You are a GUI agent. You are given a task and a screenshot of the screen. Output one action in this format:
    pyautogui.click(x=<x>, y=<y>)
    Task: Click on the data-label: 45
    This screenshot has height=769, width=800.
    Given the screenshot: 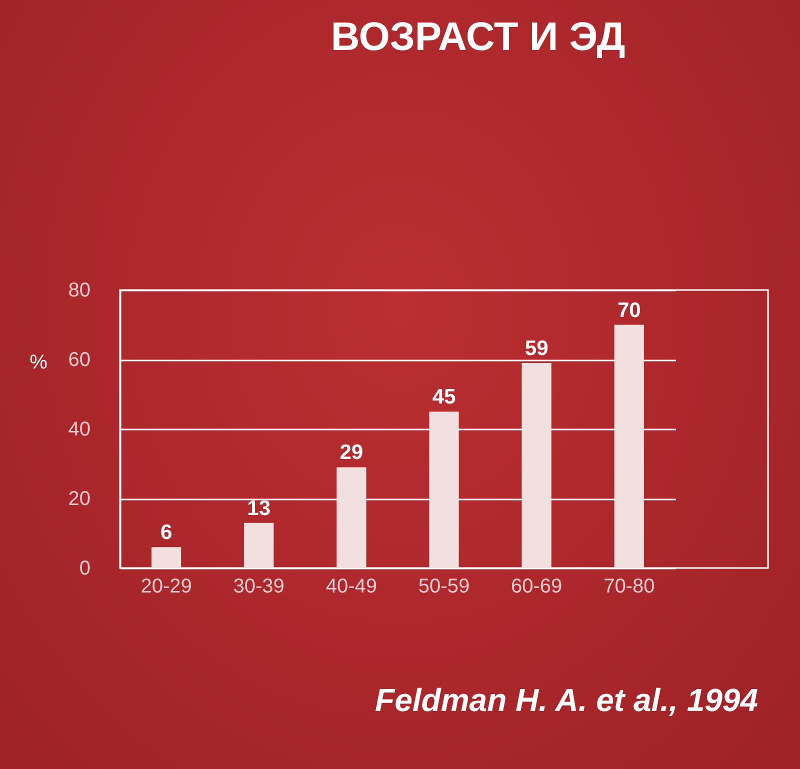 What is the action you would take?
    pyautogui.click(x=444, y=397)
    